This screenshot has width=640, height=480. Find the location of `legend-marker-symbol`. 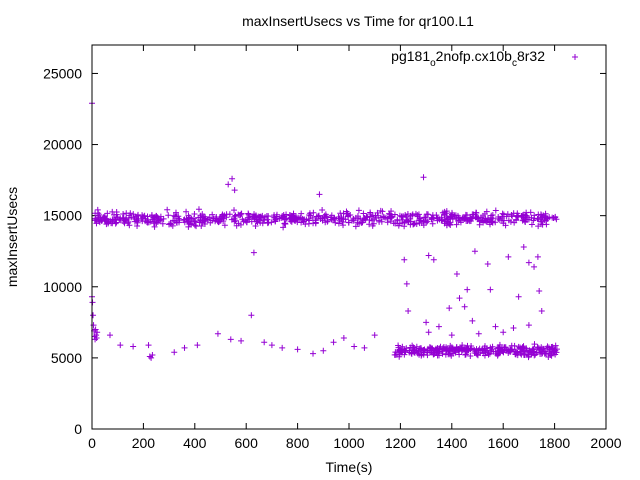

legend-marker-symbol is located at coordinates (575, 57).